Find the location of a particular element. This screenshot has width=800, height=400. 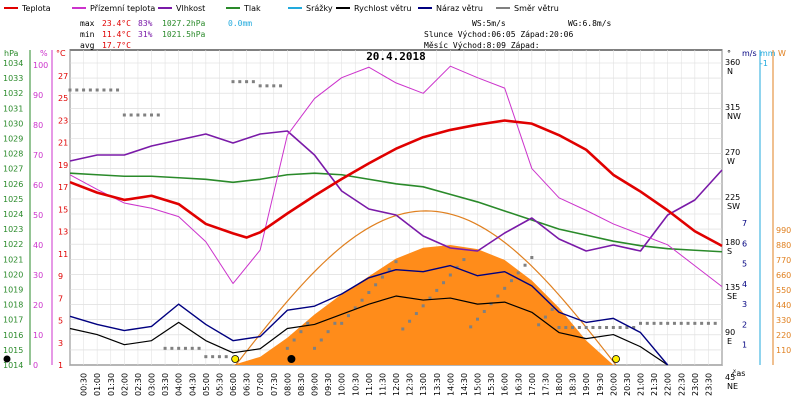

tick-cardinal: E is located at coordinates (729, 341).